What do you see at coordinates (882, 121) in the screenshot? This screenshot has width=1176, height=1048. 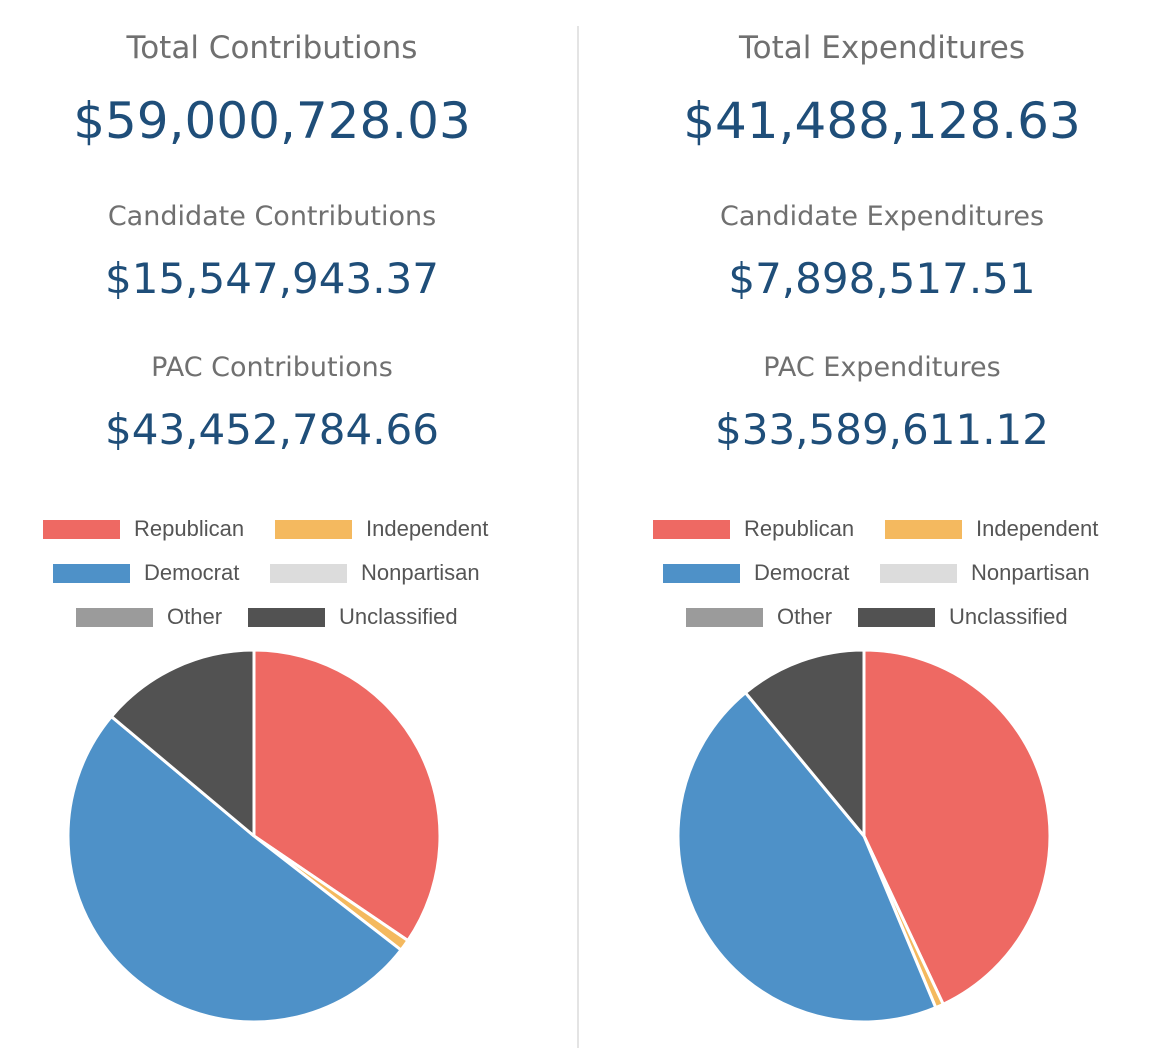 I see `total-expenditures-value: $41,488,128.63` at bounding box center [882, 121].